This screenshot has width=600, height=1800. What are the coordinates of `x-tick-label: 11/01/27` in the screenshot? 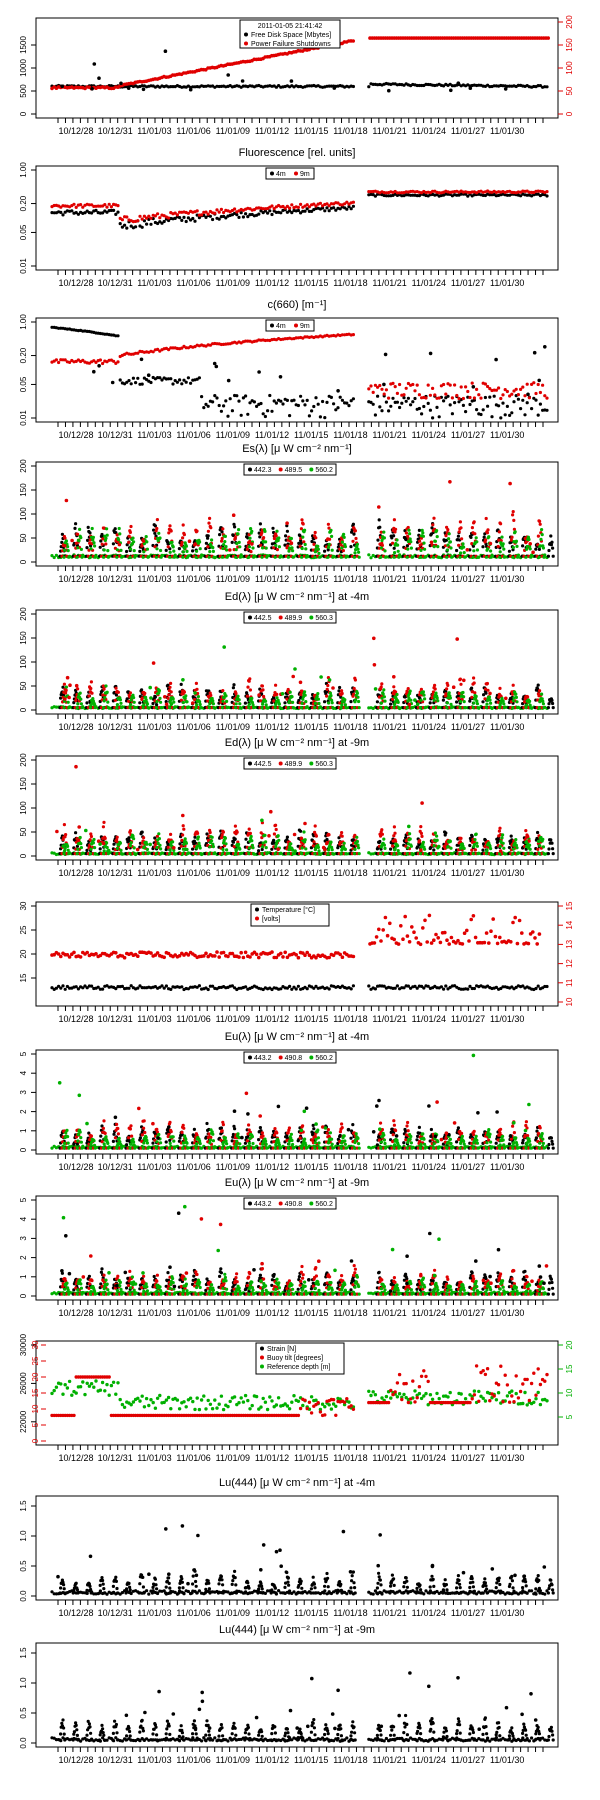 It's located at (468, 283).